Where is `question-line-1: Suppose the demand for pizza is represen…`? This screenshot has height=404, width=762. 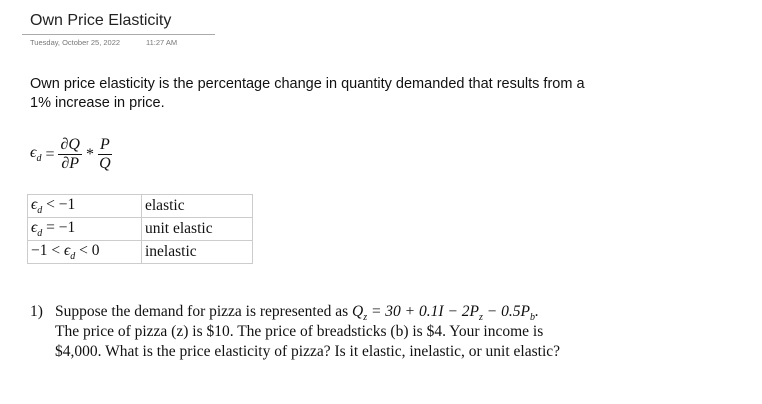 question-line-1: Suppose the demand for pizza is represen… is located at coordinates (297, 313).